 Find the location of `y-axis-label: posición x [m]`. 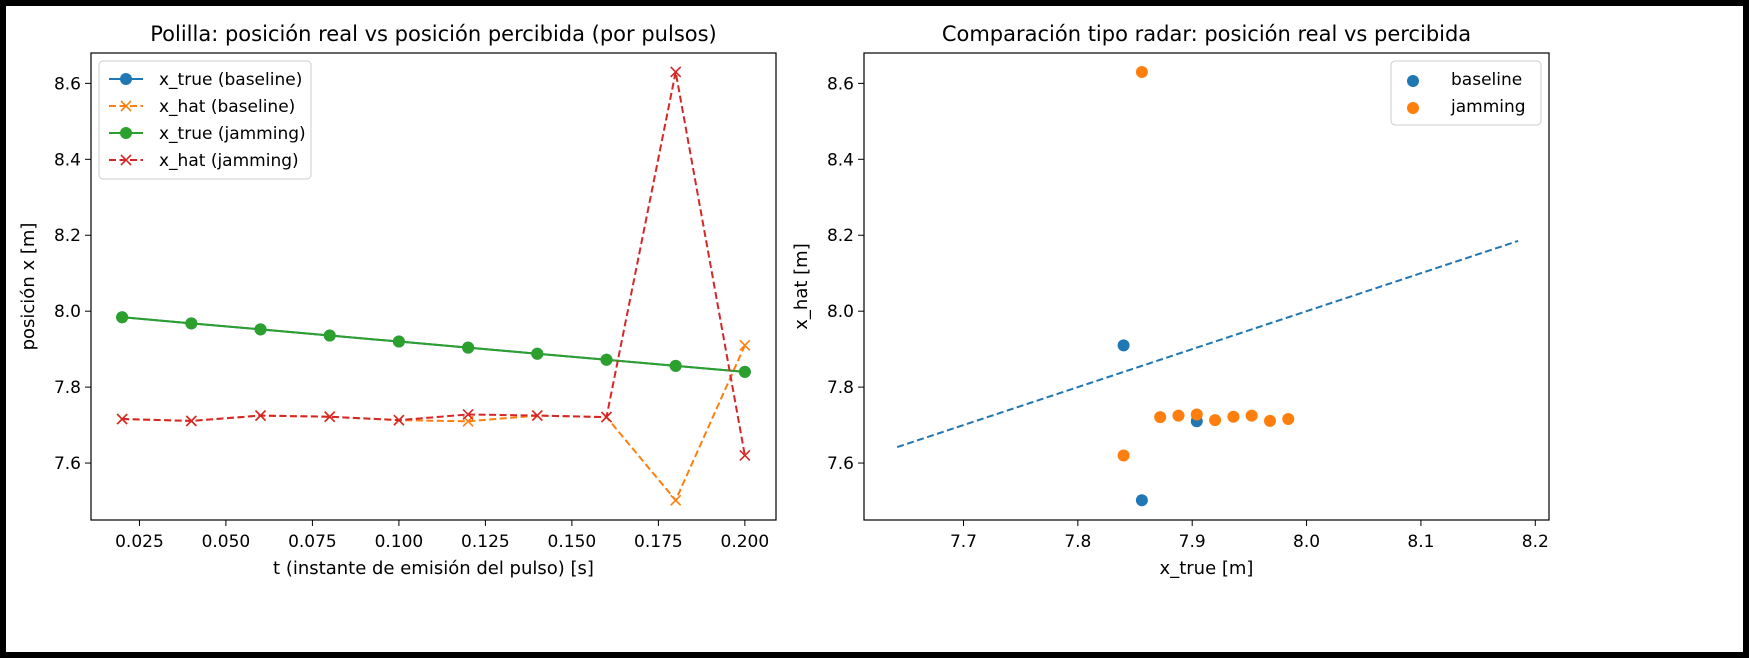

y-axis-label: posición x [m] is located at coordinates (28, 287).